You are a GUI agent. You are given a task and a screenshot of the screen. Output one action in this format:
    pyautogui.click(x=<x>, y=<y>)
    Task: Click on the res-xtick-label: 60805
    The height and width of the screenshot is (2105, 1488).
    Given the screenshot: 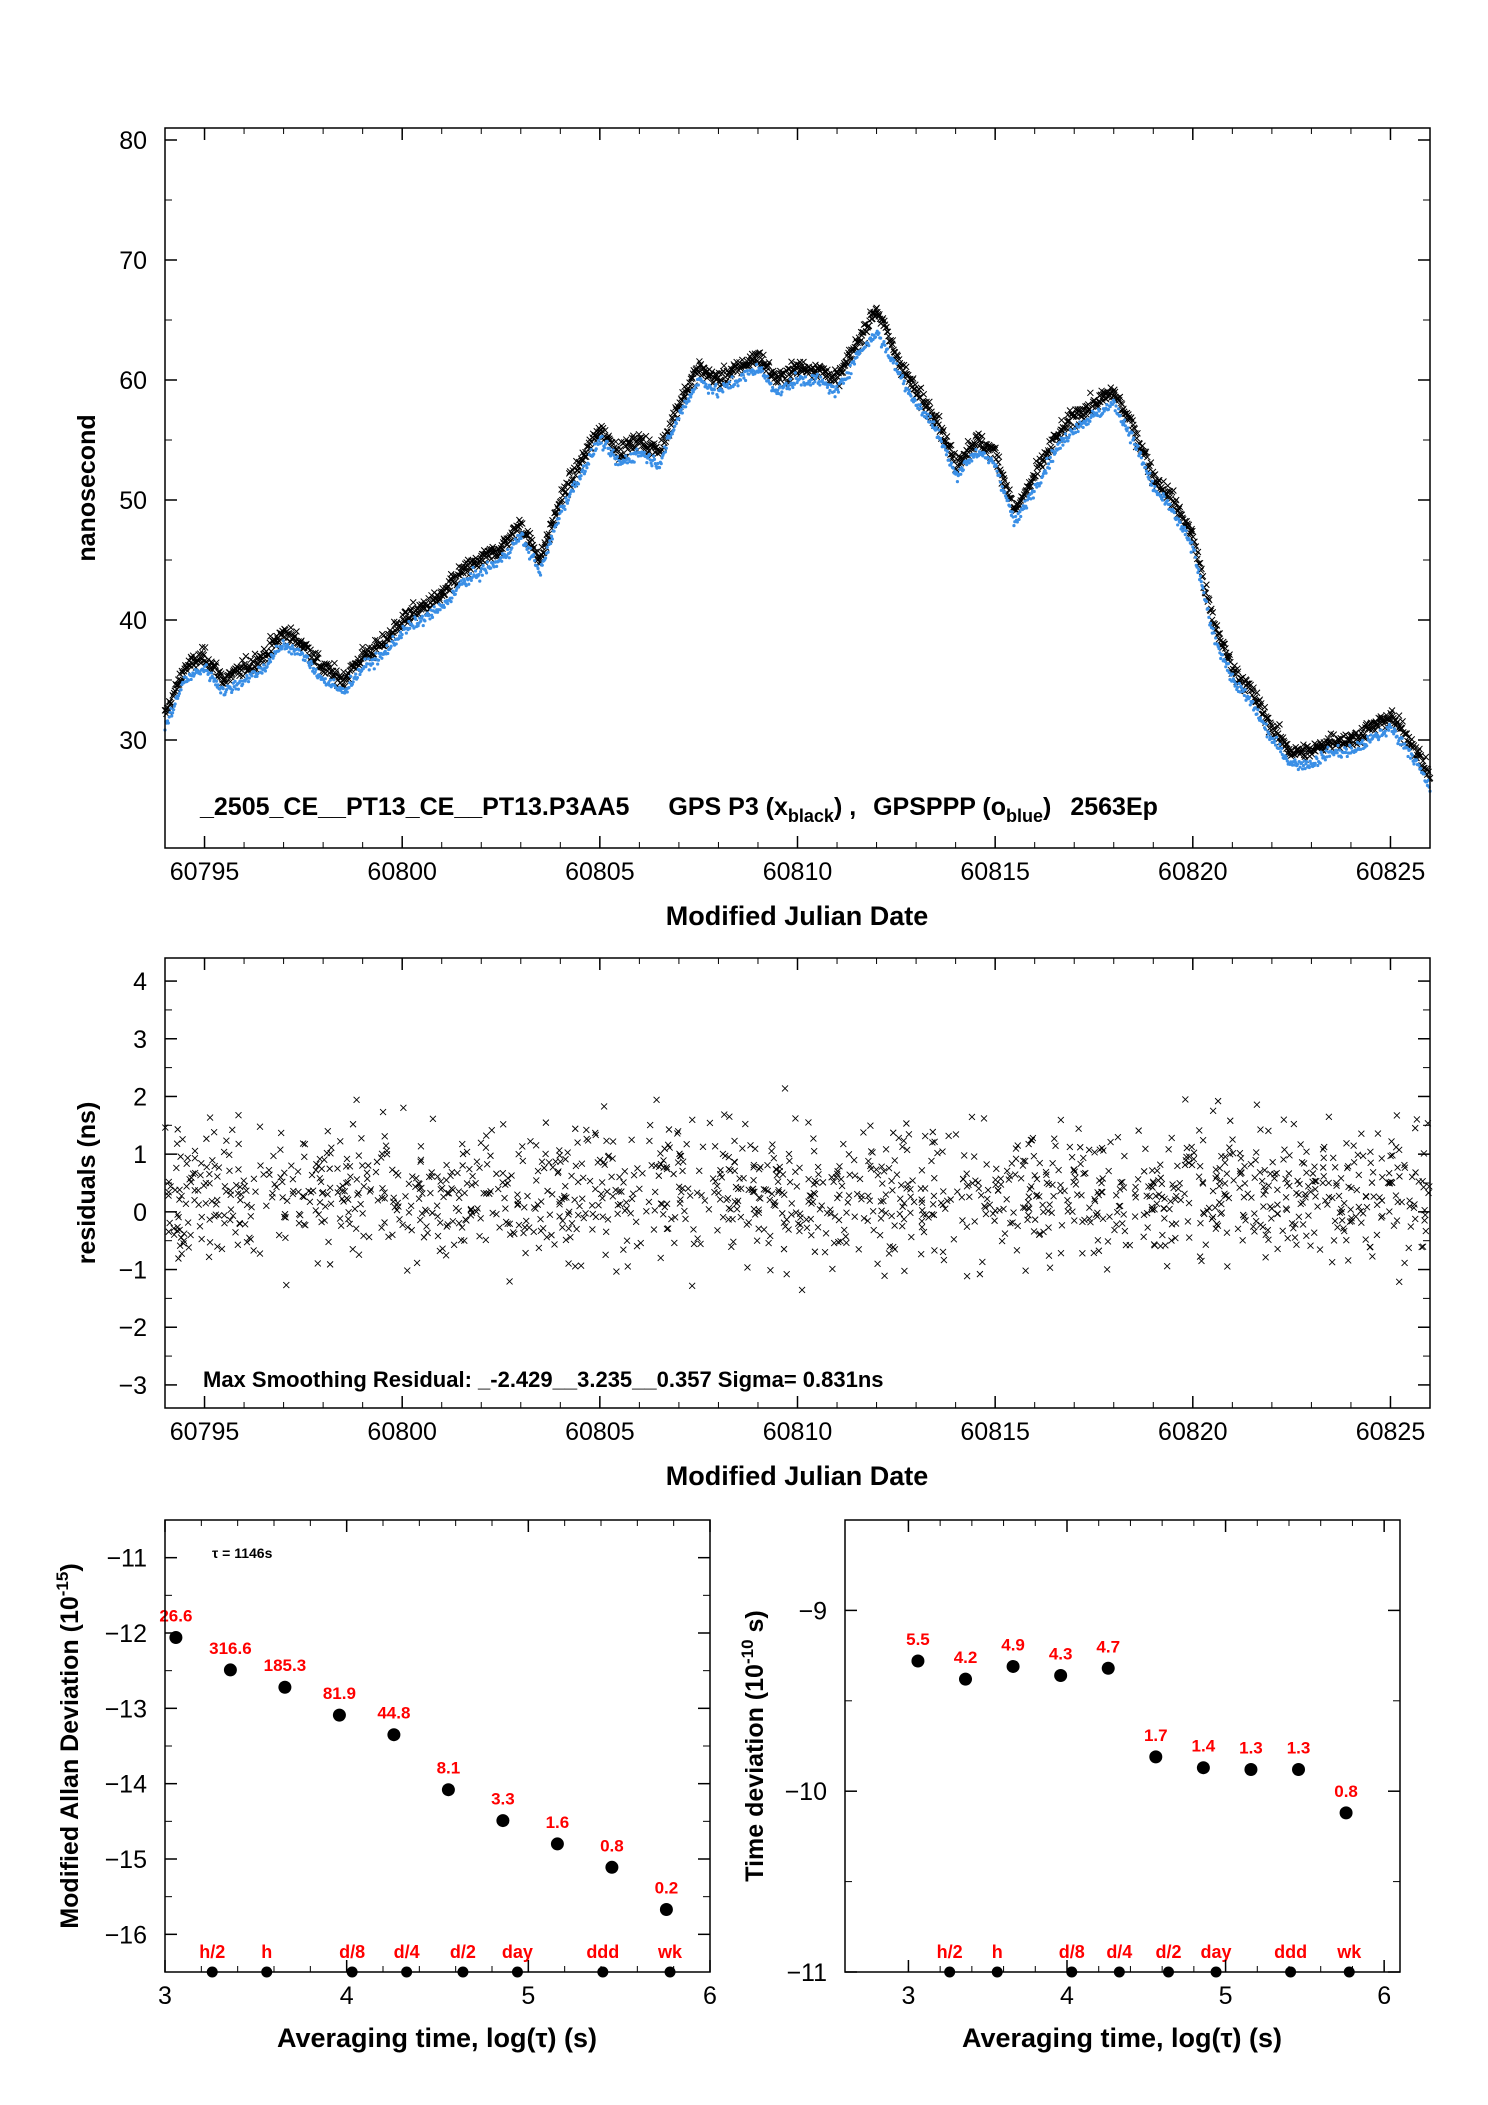 What is the action you would take?
    pyautogui.click(x=600, y=1432)
    